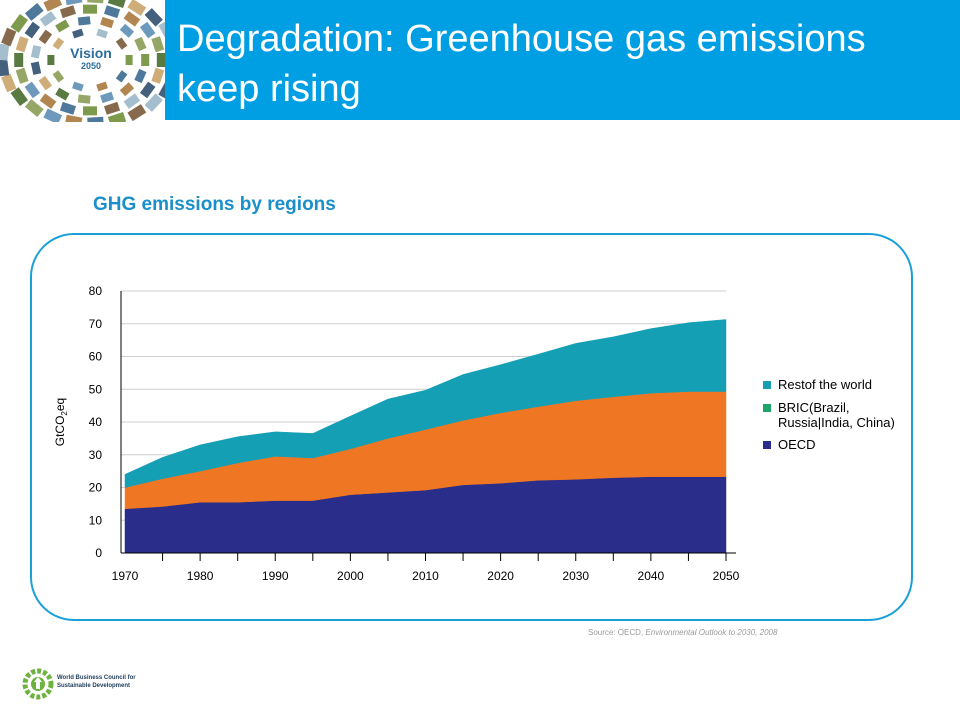  Describe the element at coordinates (96, 678) in the screenshot. I see `wbcsd-name-line1: World Business Council for` at that location.